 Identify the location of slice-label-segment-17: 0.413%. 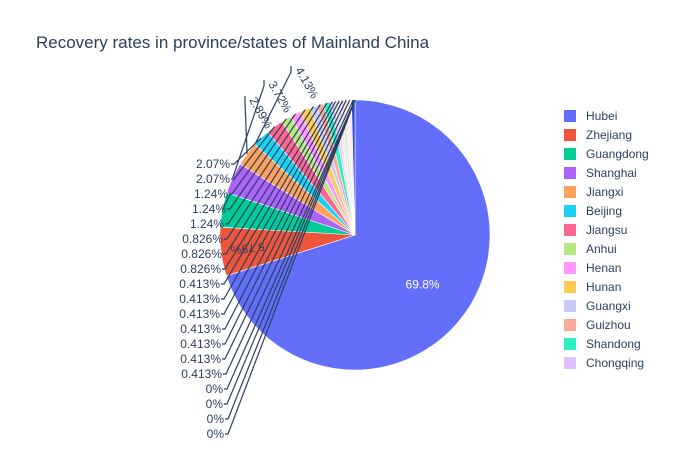
(200, 329).